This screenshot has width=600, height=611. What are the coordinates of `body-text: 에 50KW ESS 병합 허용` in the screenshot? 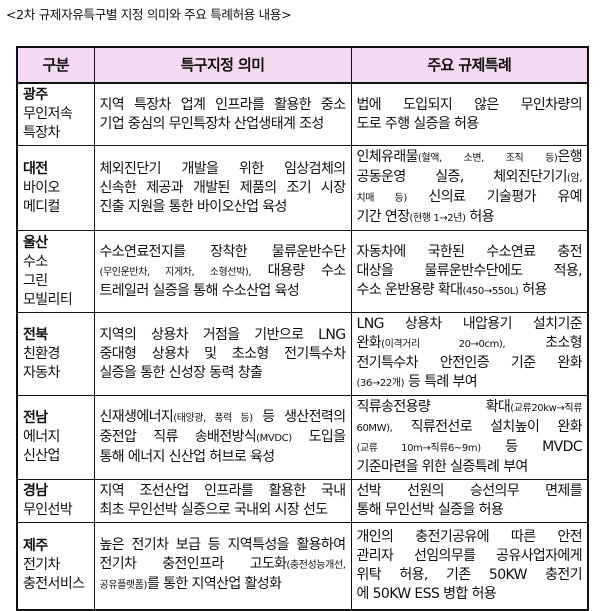 It's located at (426, 593).